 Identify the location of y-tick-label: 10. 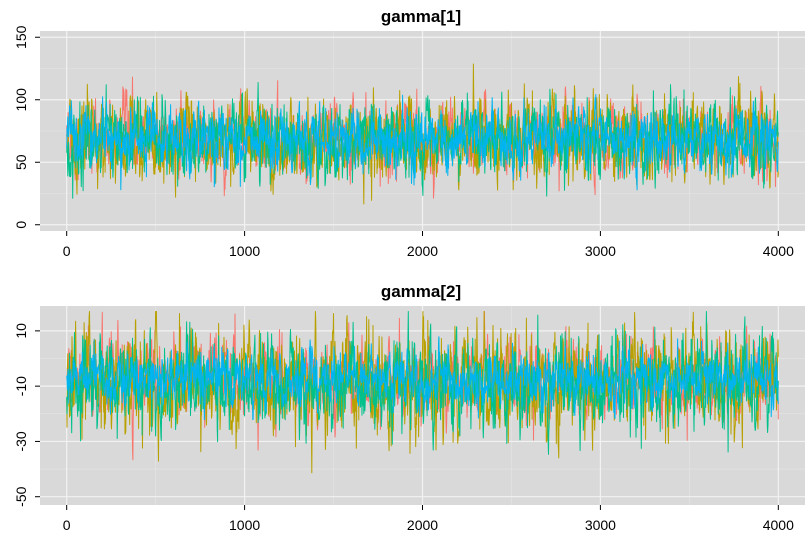
(21, 331).